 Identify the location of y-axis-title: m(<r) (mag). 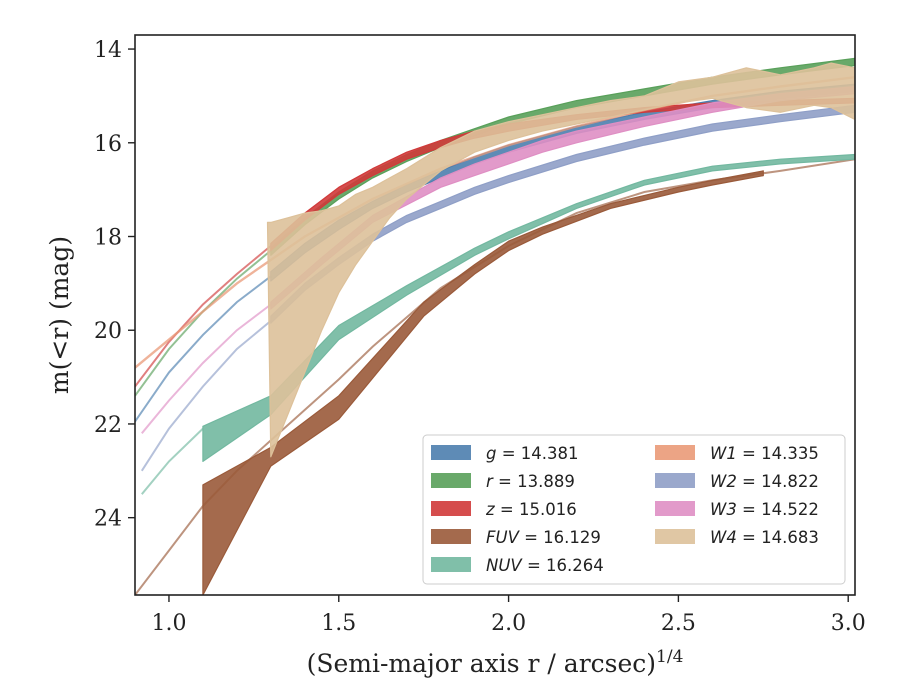
(59, 315).